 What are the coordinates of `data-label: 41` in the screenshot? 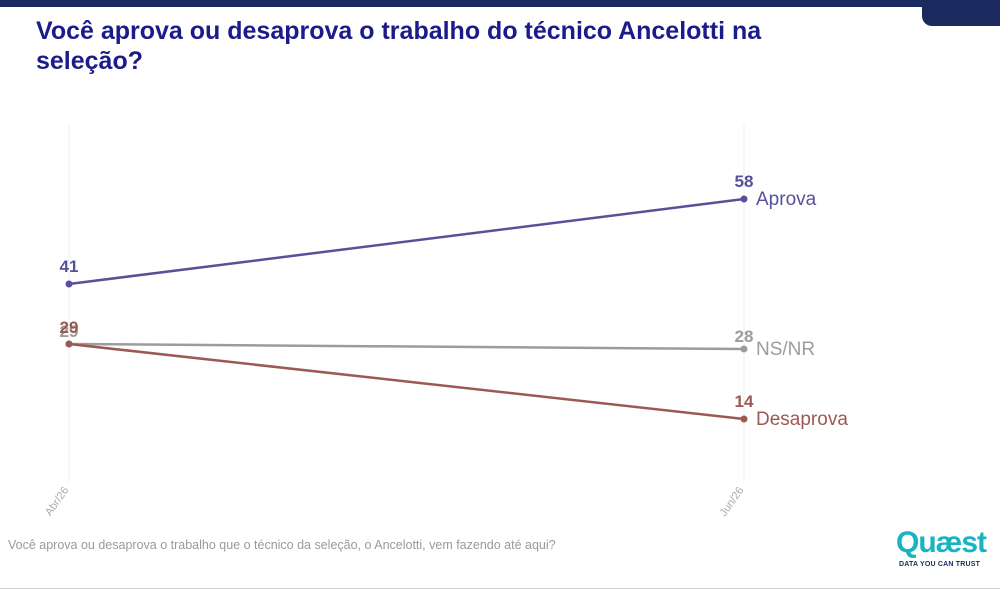 It's located at (69, 266).